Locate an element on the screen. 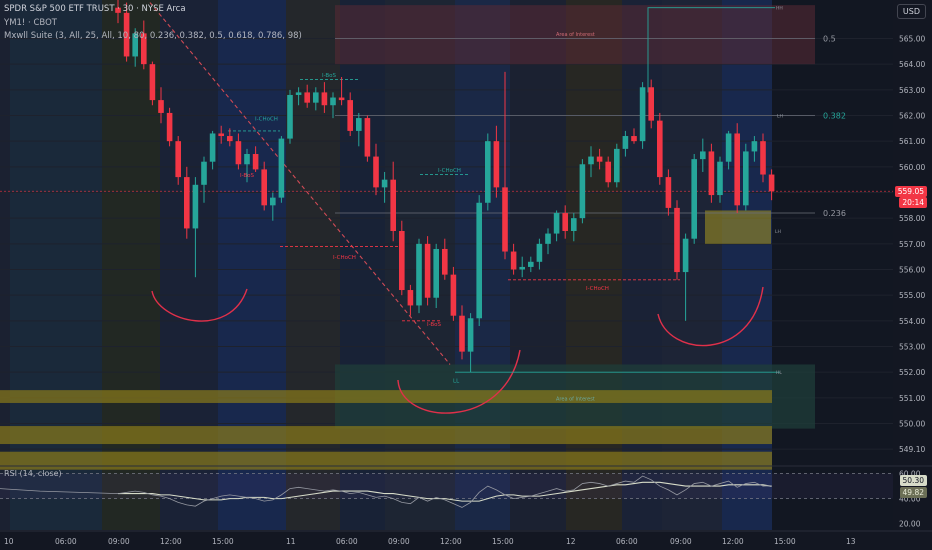 This screenshot has width=932, height=550. price-tick-label: 553.00 is located at coordinates (912, 347).